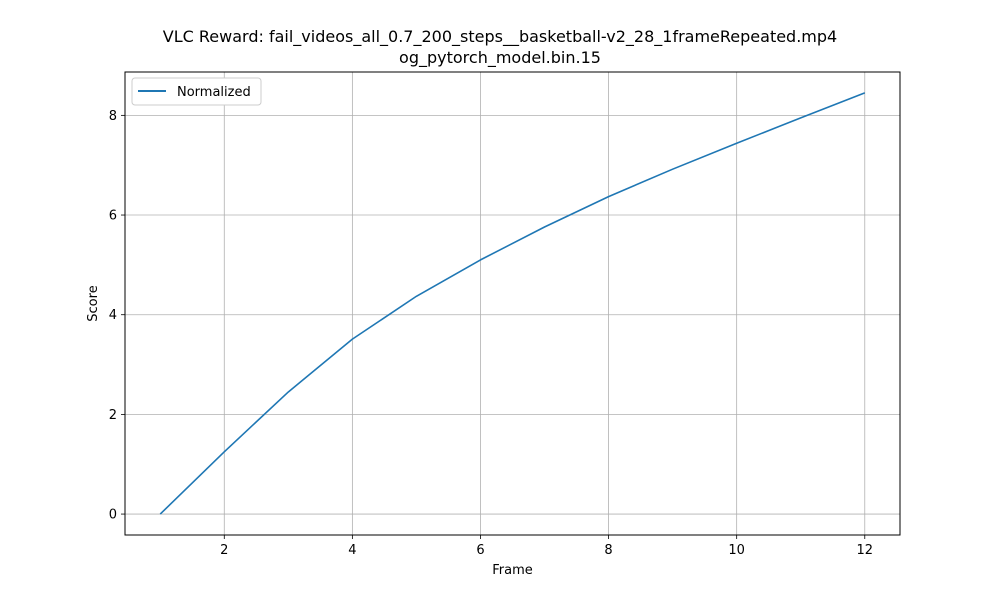 The image size is (1000, 600). Describe the element at coordinates (608, 550) in the screenshot. I see `x-tick-label: 8` at that location.